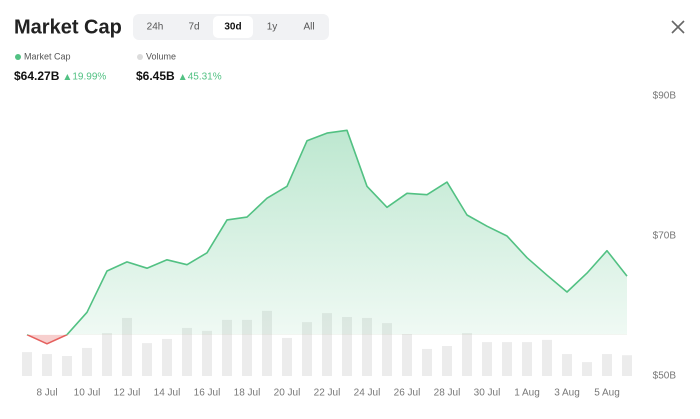 The width and height of the screenshot is (700, 419). What do you see at coordinates (127, 393) in the screenshot?
I see `x-tick-label: 12 Jul` at bounding box center [127, 393].